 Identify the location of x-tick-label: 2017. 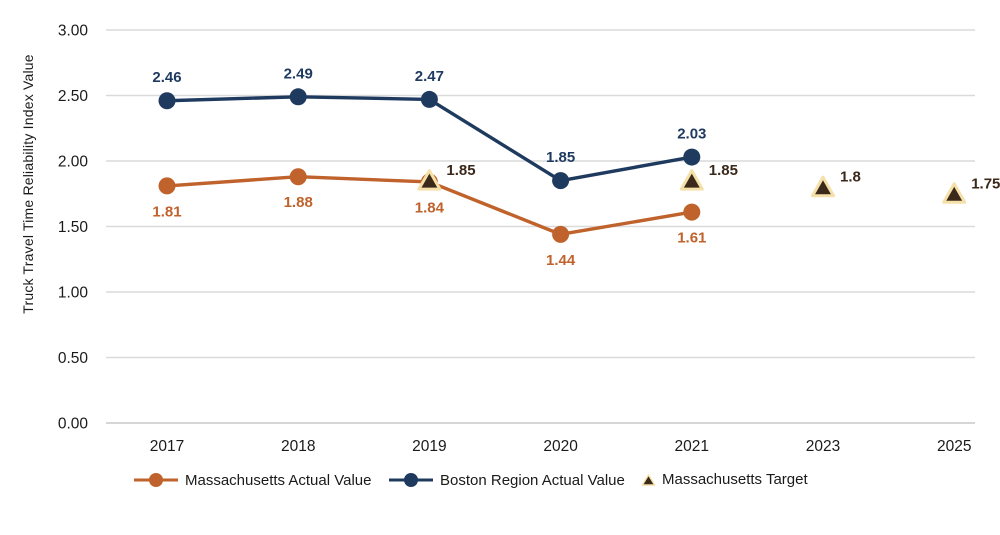
(167, 446).